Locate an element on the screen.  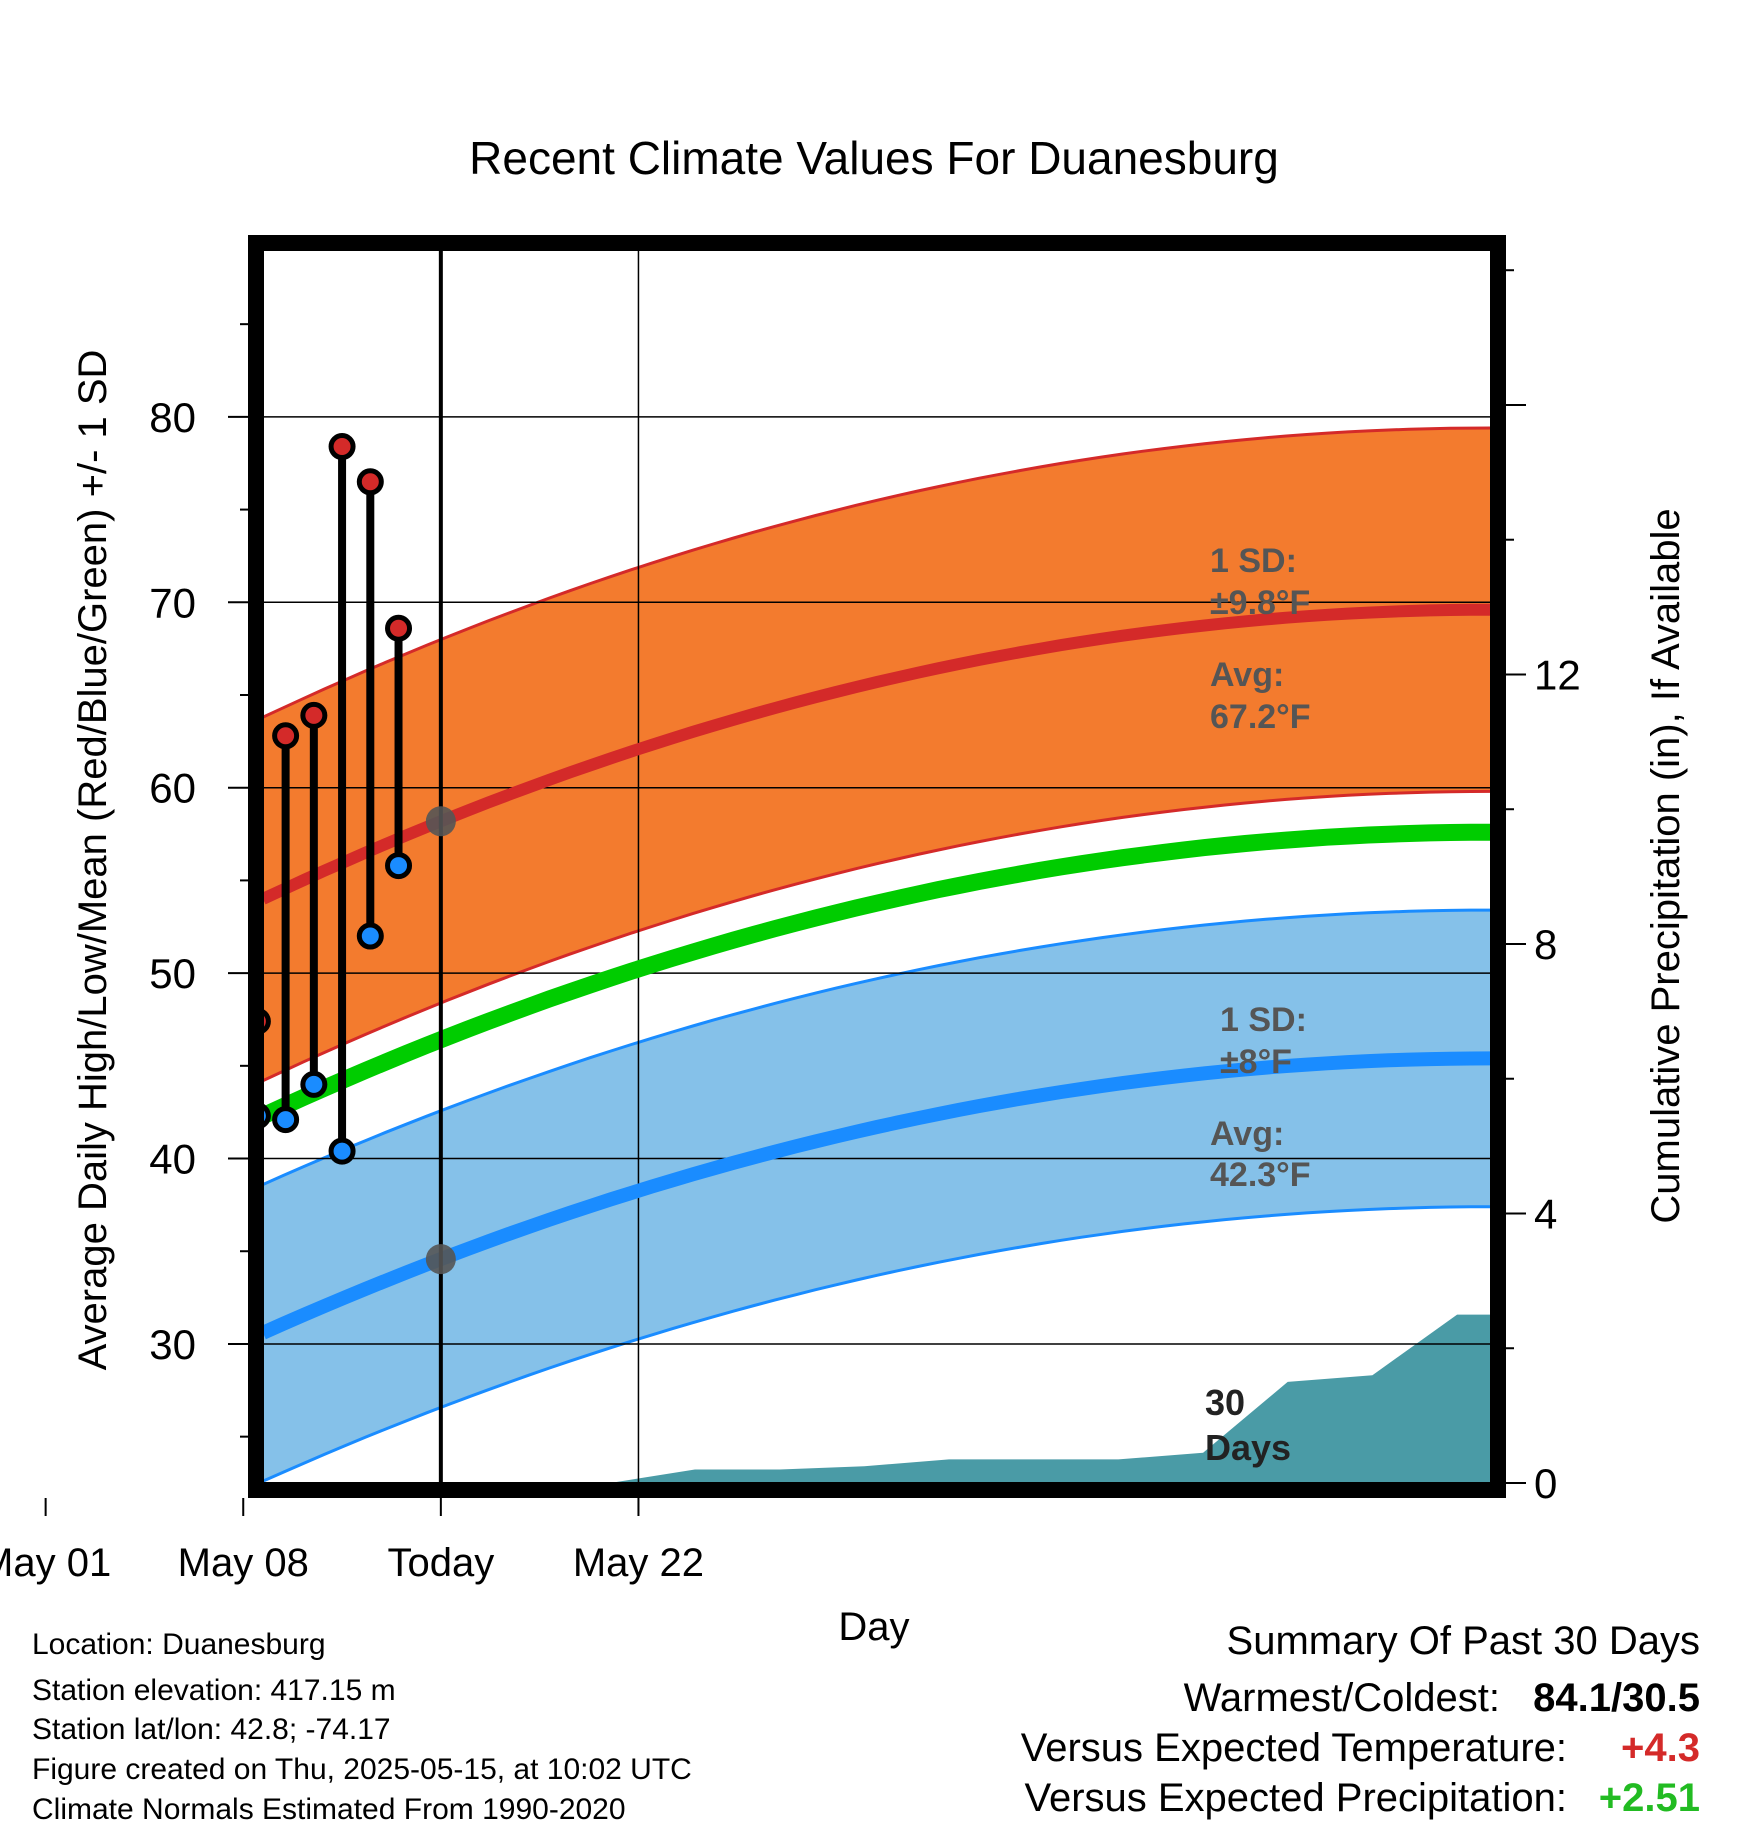
low-sd-upper-edge is located at coordinates (877, 1047).